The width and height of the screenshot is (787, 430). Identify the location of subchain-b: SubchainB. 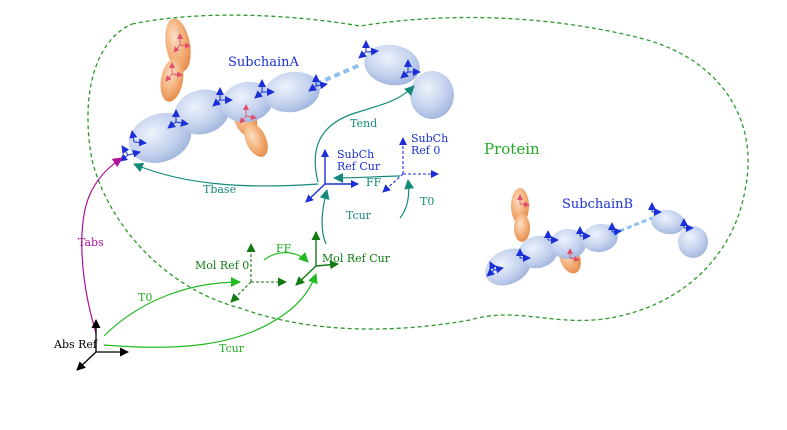
(596, 237).